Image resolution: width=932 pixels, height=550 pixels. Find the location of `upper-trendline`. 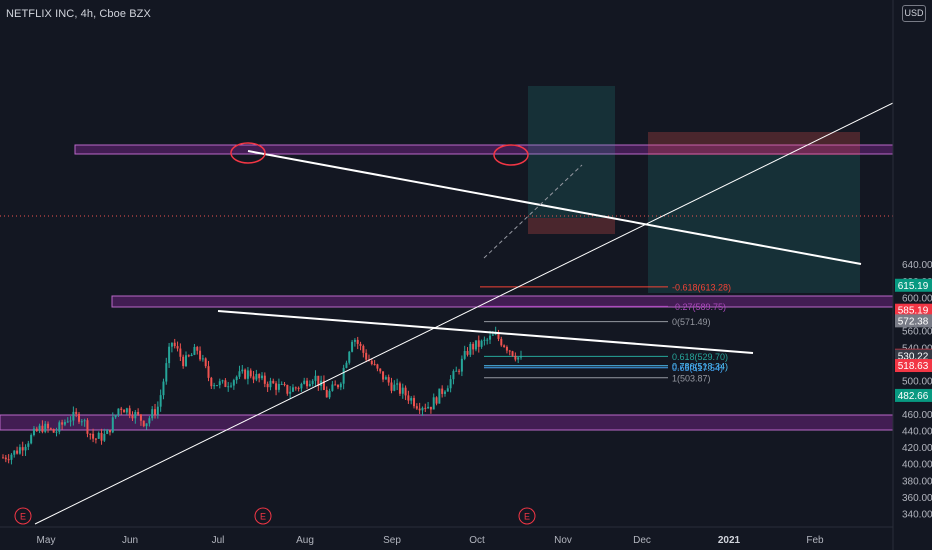

upper-trendline is located at coordinates (554, 207).